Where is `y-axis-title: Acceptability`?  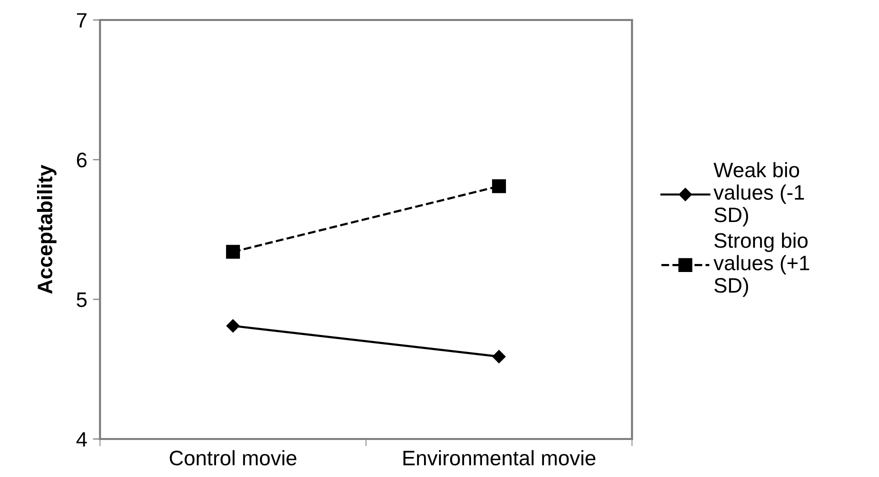
y-axis-title: Acceptability is located at coordinates (46, 229).